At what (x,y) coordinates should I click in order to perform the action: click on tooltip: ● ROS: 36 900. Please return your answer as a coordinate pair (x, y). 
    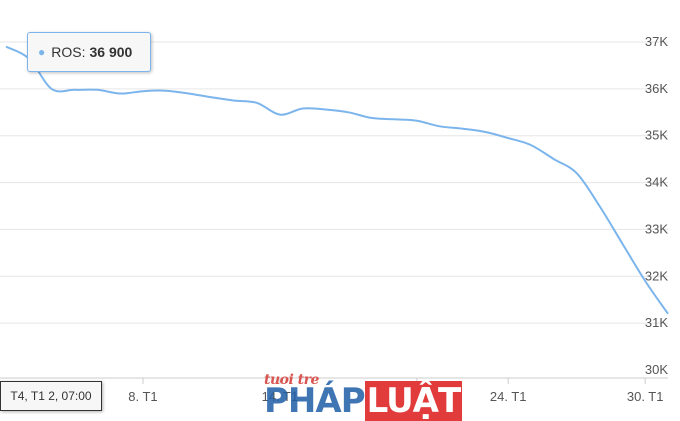
    Looking at the image, I should click on (89, 52).